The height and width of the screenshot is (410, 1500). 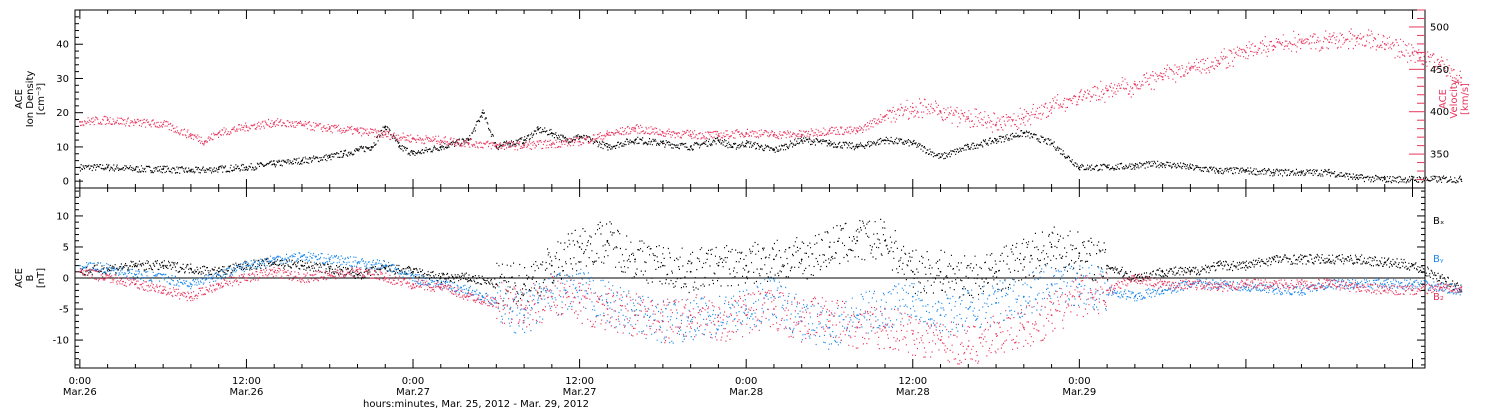 What do you see at coordinates (41, 278) in the screenshot?
I see `b-ylabel-line3: [nT]` at bounding box center [41, 278].